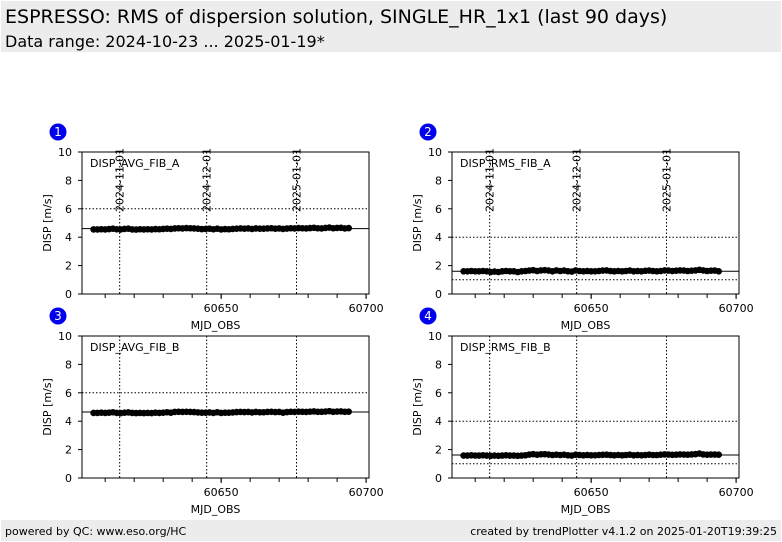 The image size is (782, 542). I want to click on panel-badge-number: 3, so click(58, 316).